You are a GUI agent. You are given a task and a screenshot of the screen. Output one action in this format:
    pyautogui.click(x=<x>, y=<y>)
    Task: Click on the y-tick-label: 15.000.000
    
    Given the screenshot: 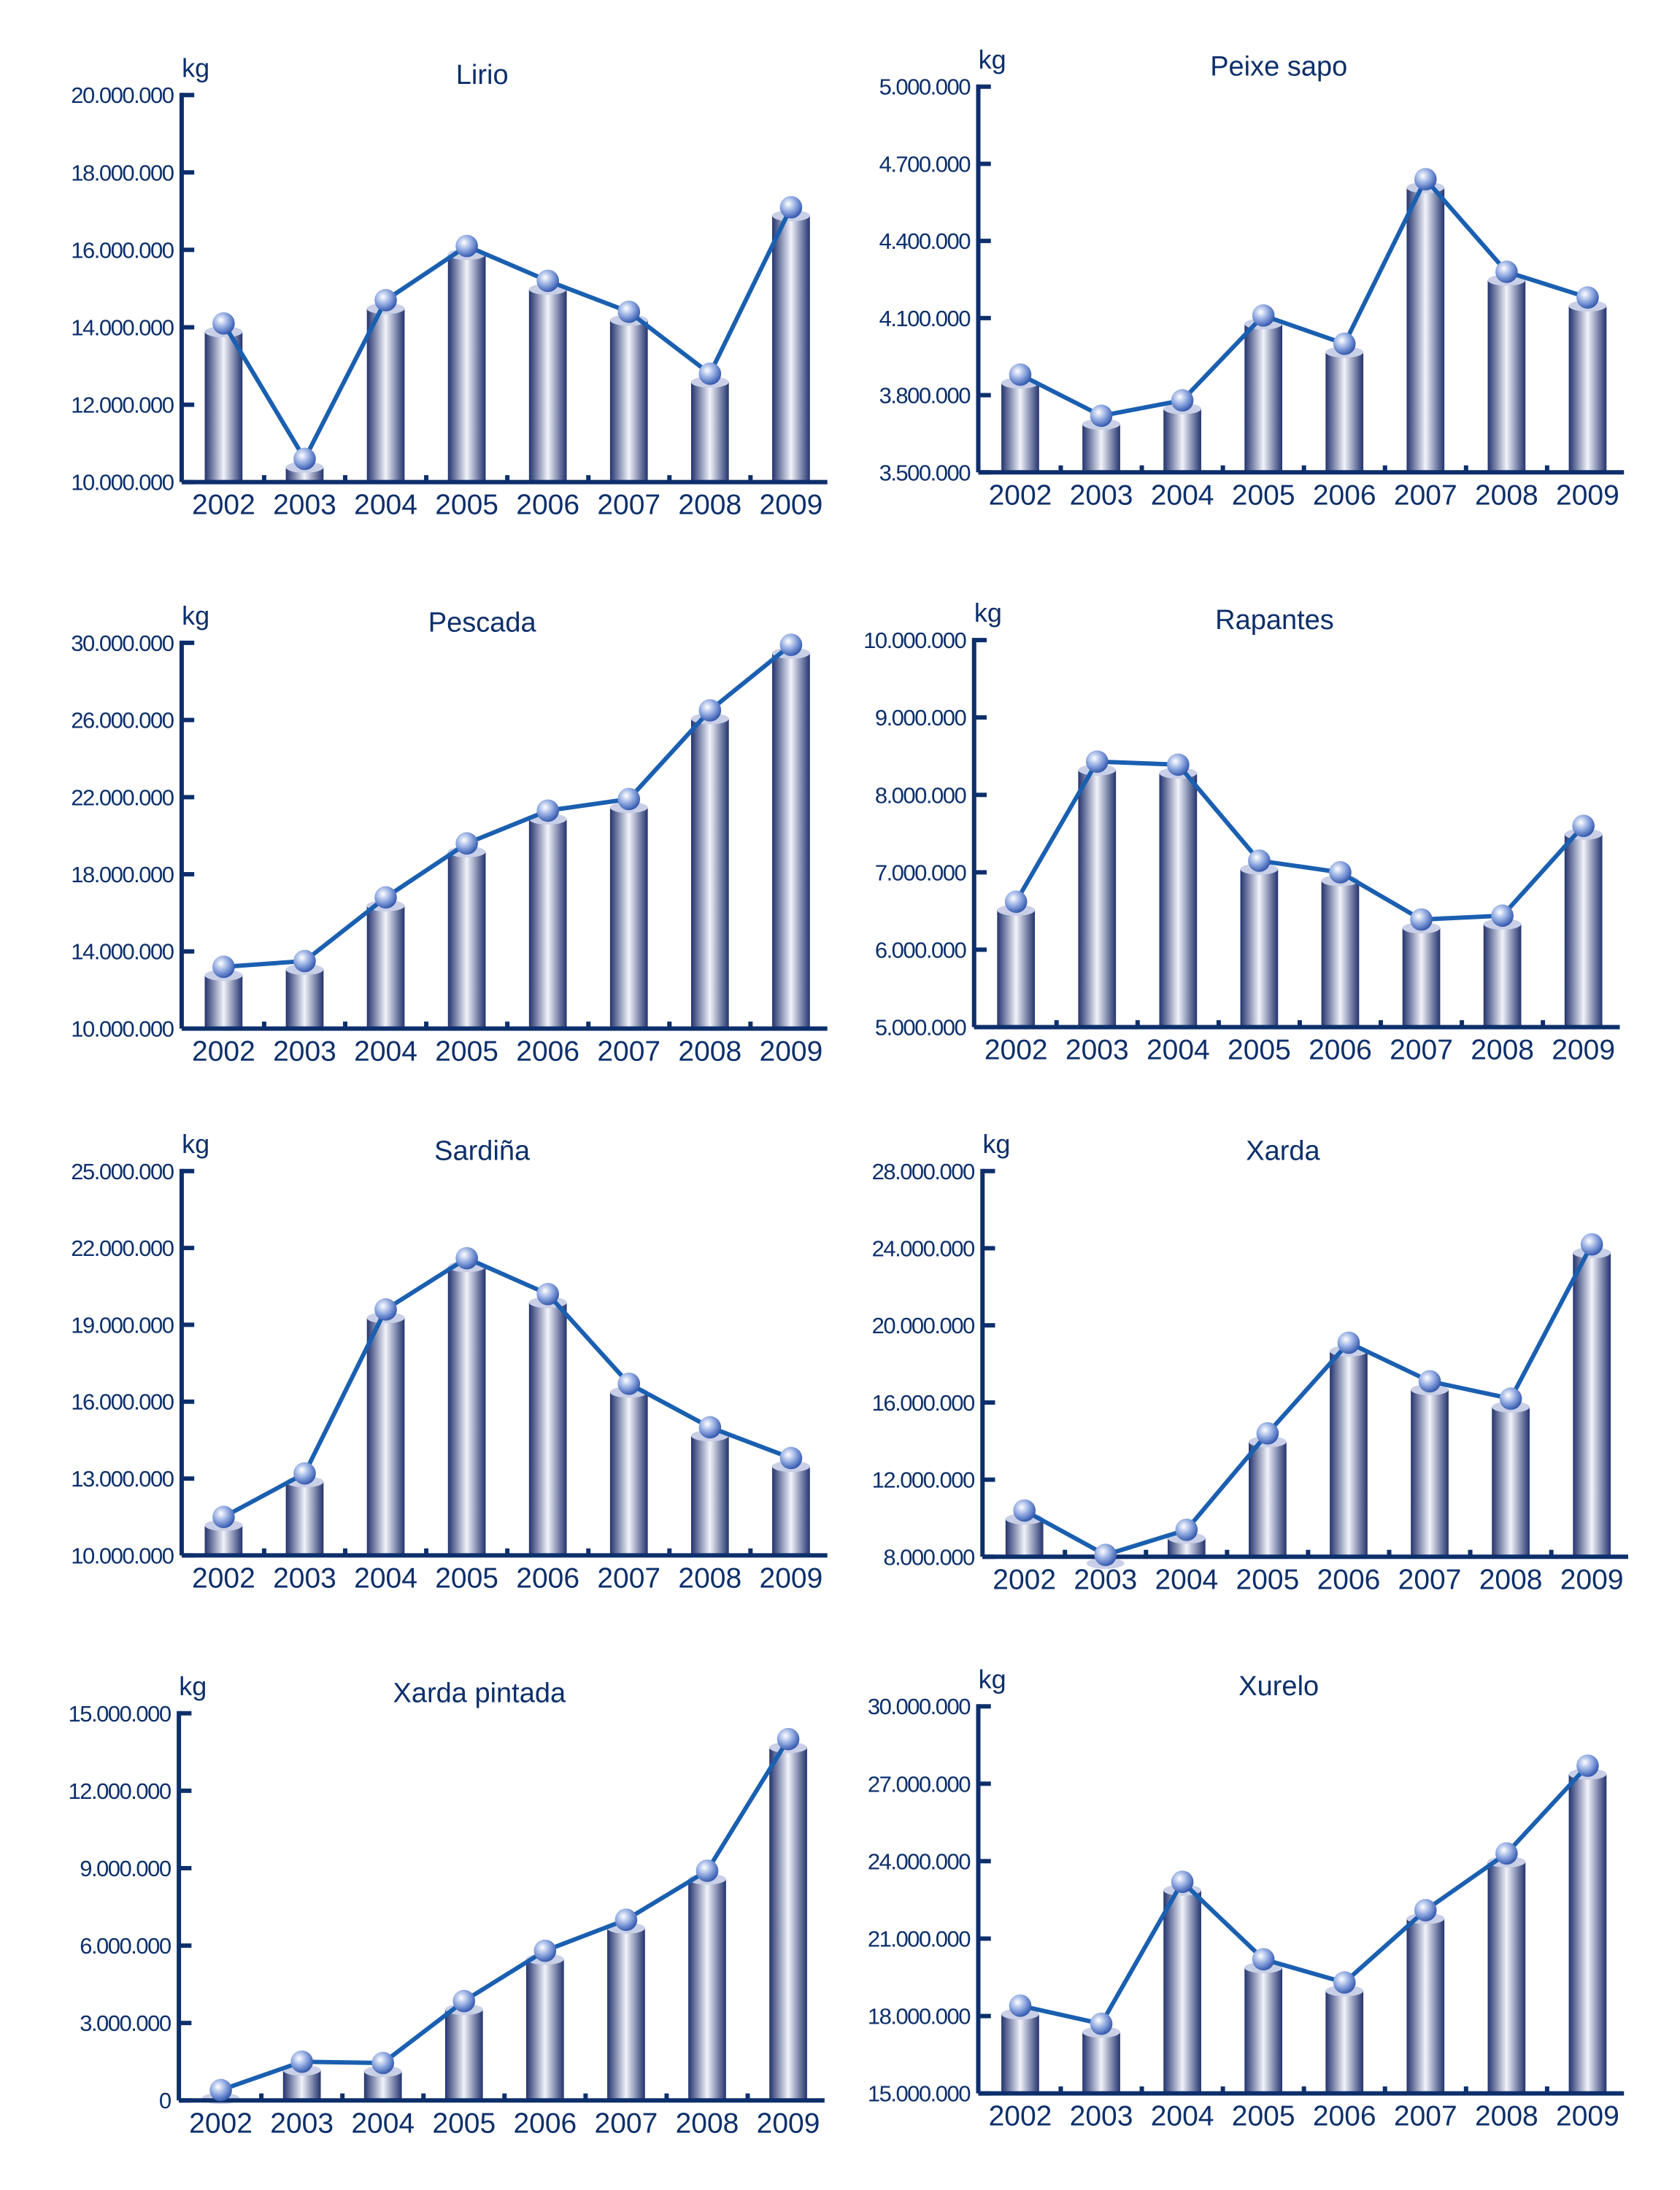 What is the action you would take?
    pyautogui.click(x=120, y=1714)
    